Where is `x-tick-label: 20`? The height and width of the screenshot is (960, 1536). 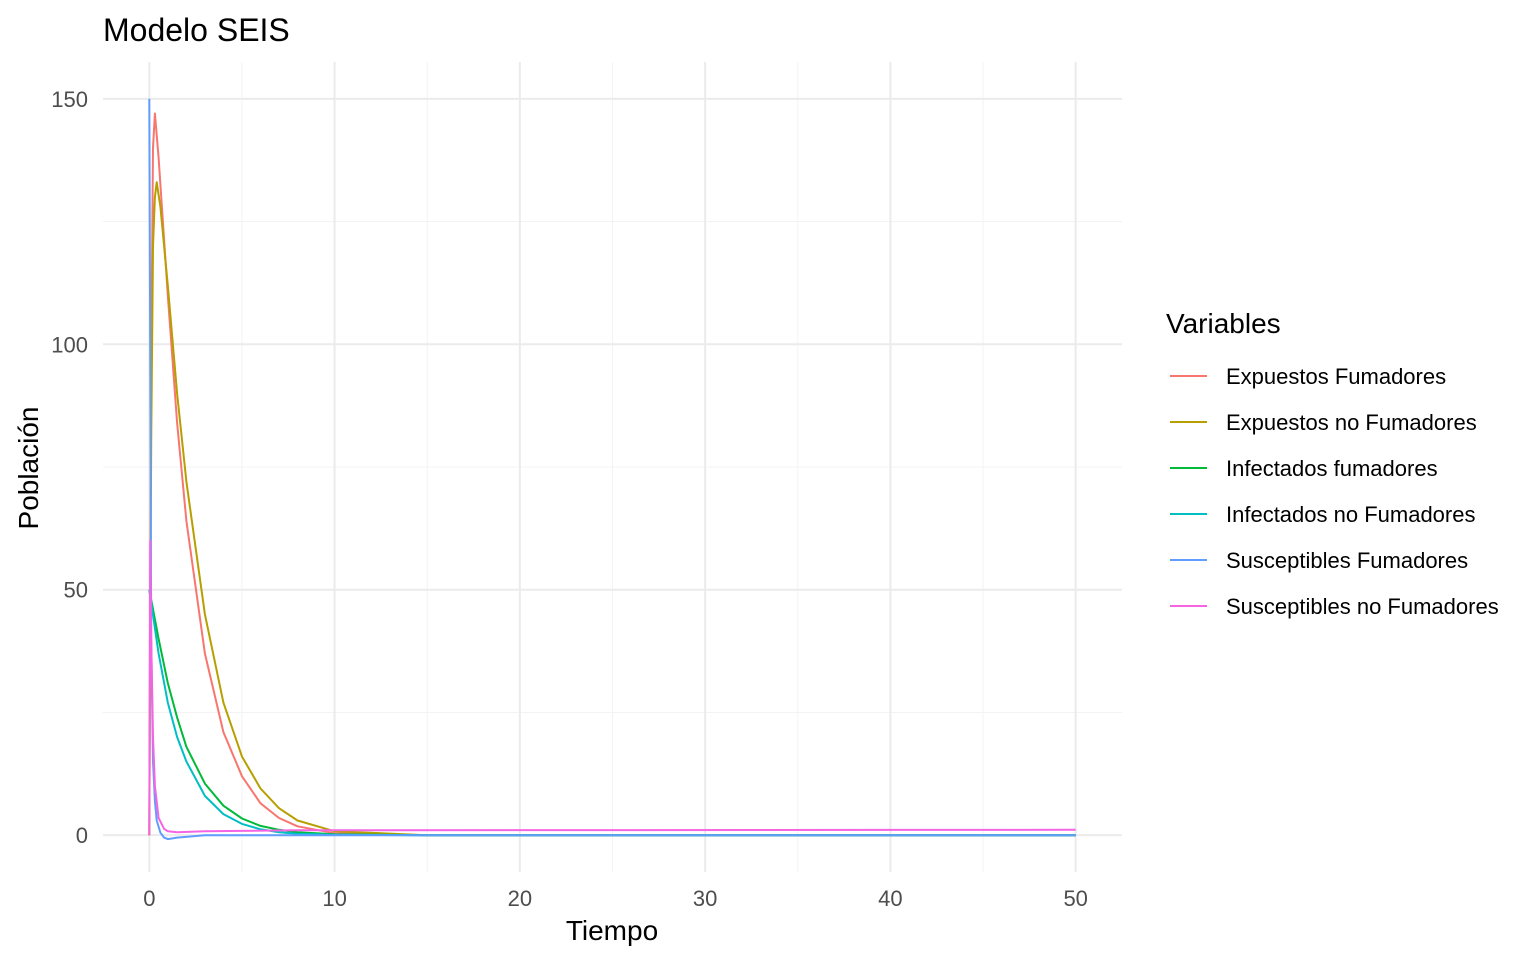 x-tick-label: 20 is located at coordinates (520, 898).